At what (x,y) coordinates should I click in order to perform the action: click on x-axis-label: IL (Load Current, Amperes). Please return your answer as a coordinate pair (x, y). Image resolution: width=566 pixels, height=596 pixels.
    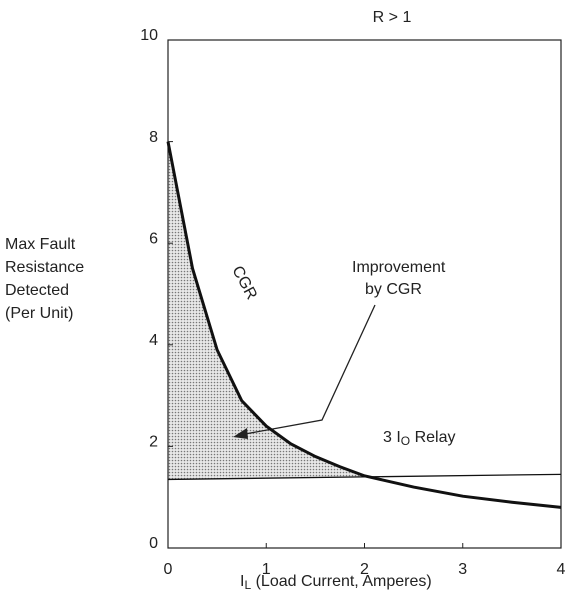
    Looking at the image, I should click on (336, 582).